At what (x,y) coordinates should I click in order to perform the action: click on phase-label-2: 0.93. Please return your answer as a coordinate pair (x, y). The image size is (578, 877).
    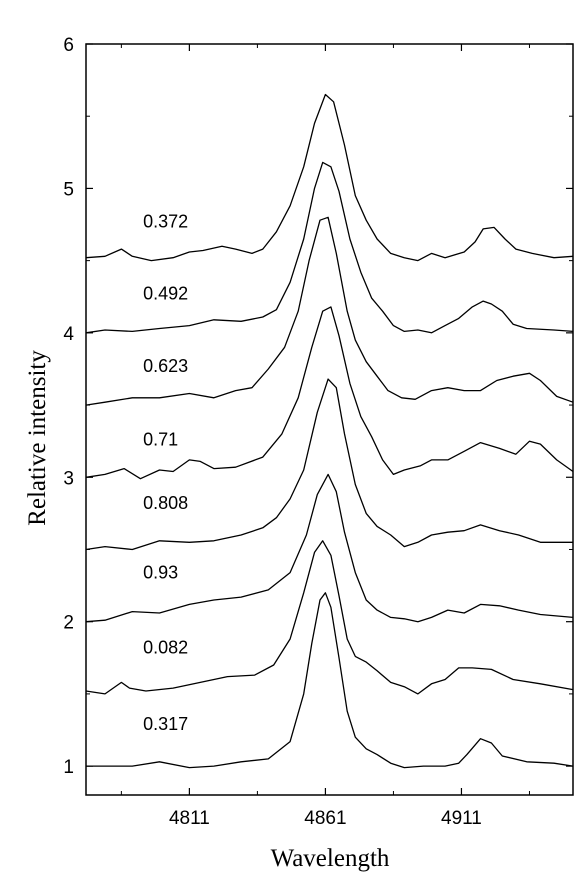
    Looking at the image, I should click on (160, 572).